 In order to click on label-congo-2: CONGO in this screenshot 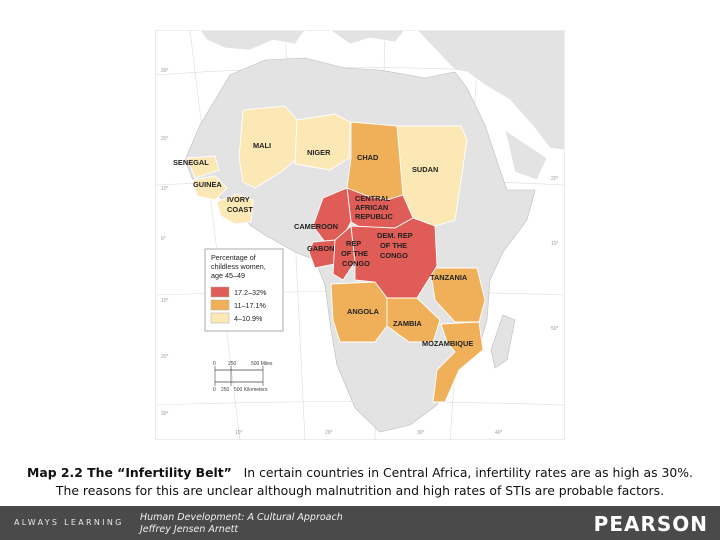, I will do `click(394, 255)`.